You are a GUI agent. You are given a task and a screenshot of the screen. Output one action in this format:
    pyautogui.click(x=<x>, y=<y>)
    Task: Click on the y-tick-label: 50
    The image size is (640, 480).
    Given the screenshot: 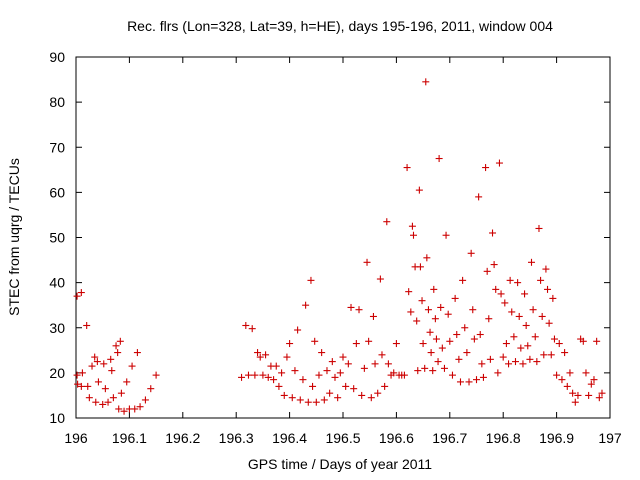 What is the action you would take?
    pyautogui.click(x=57, y=238)
    